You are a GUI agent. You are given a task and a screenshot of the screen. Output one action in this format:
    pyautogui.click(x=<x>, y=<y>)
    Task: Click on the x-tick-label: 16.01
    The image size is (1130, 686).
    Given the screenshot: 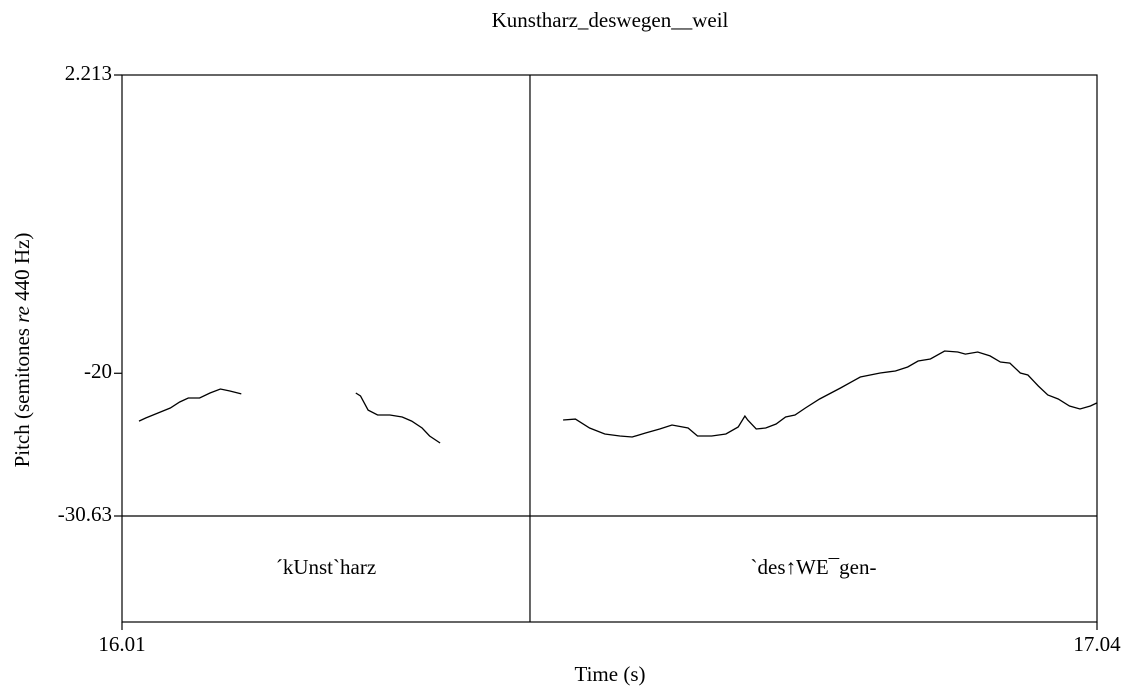 What is the action you would take?
    pyautogui.click(x=121, y=644)
    